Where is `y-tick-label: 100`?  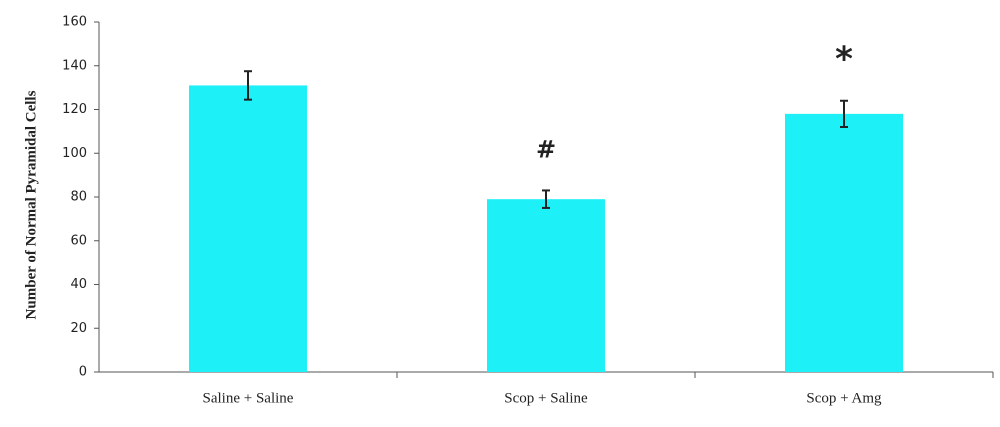 y-tick-label: 100 is located at coordinates (74, 153).